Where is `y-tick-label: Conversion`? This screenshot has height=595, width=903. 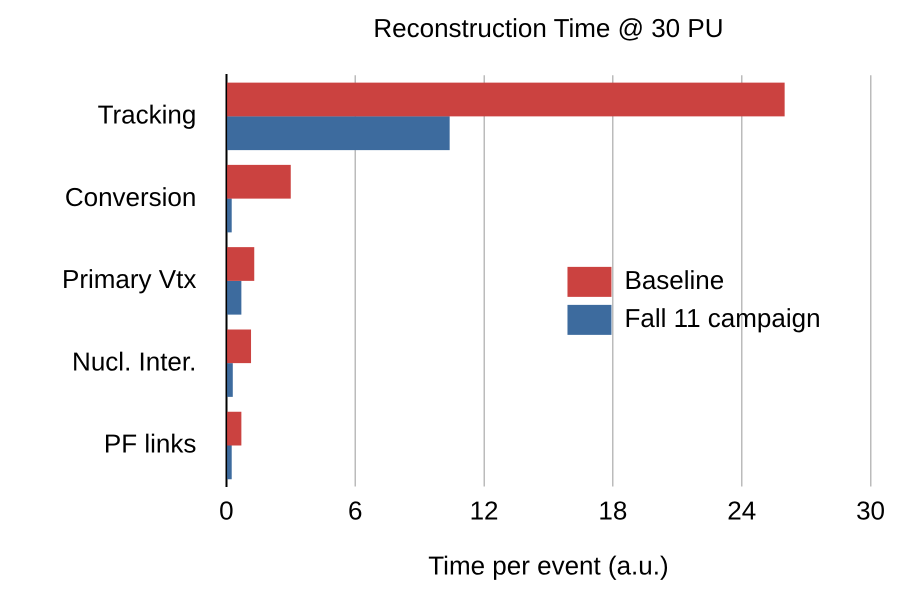 y-tick-label: Conversion is located at coordinates (130, 197).